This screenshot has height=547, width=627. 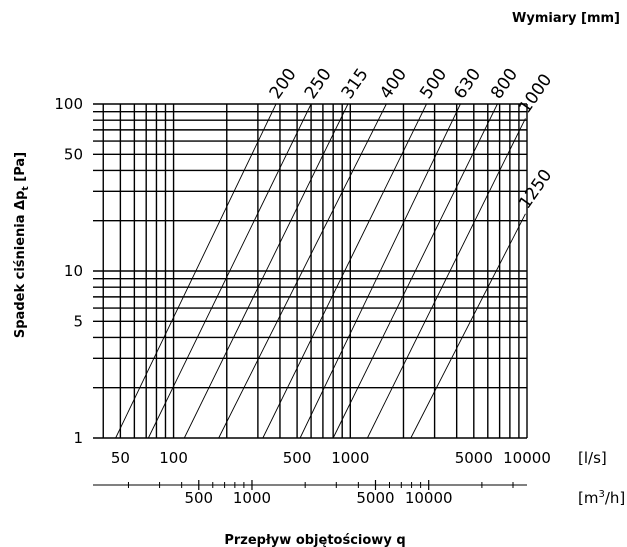 What do you see at coordinates (566, 18) in the screenshot?
I see `chart-title: Wymiary [mm]` at bounding box center [566, 18].